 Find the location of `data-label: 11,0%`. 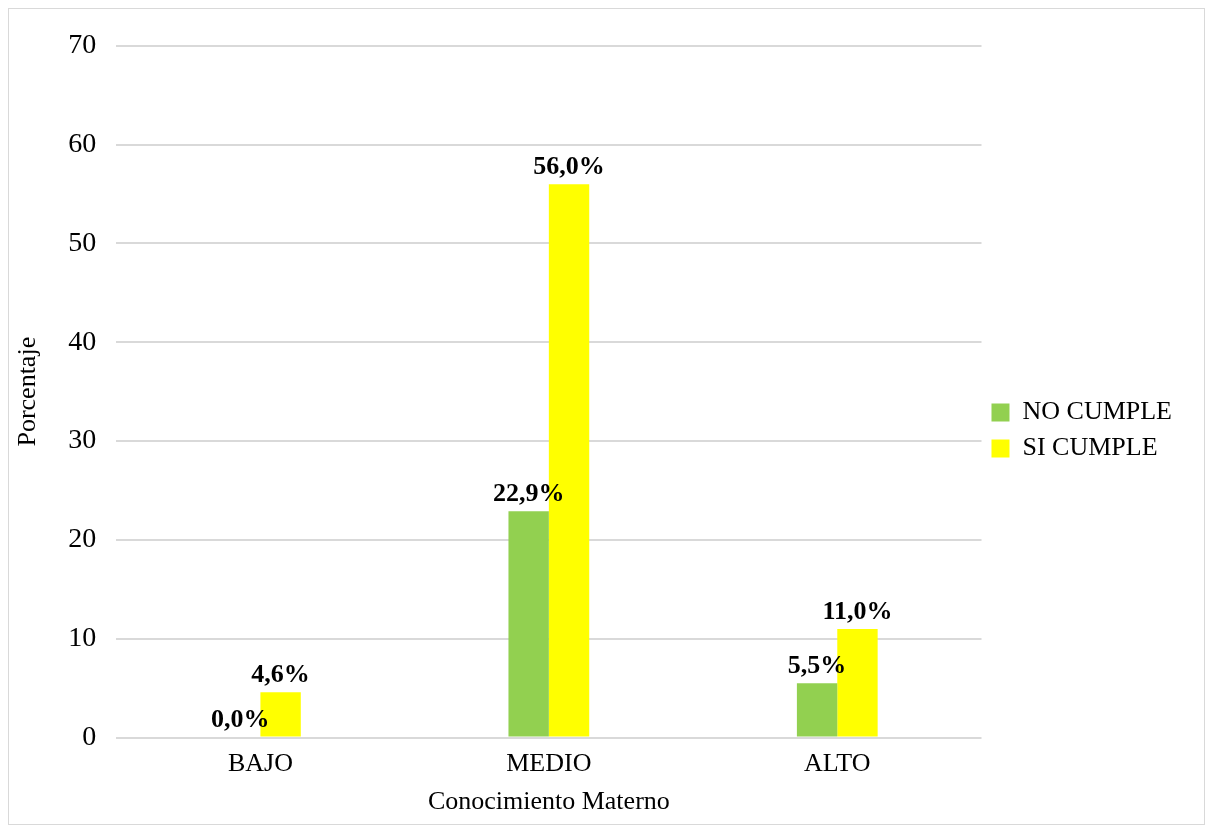

data-label: 11,0% is located at coordinates (857, 610).